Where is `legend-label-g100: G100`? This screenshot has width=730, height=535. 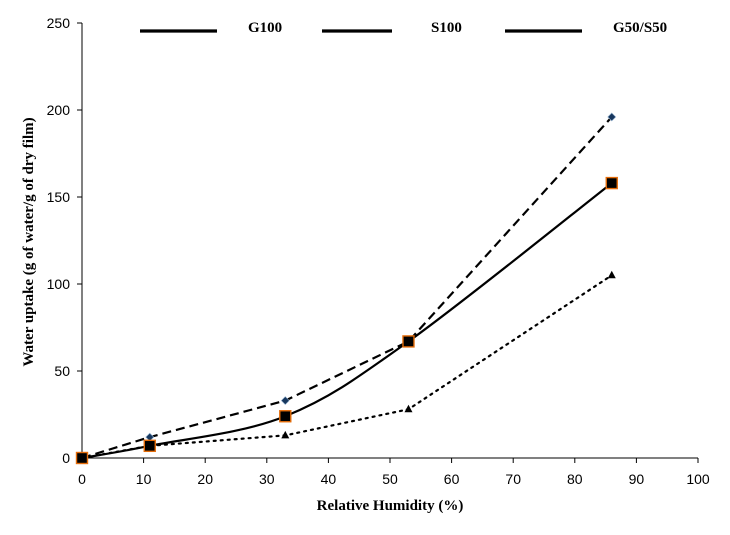
legend-label-g100: G100 is located at coordinates (265, 28).